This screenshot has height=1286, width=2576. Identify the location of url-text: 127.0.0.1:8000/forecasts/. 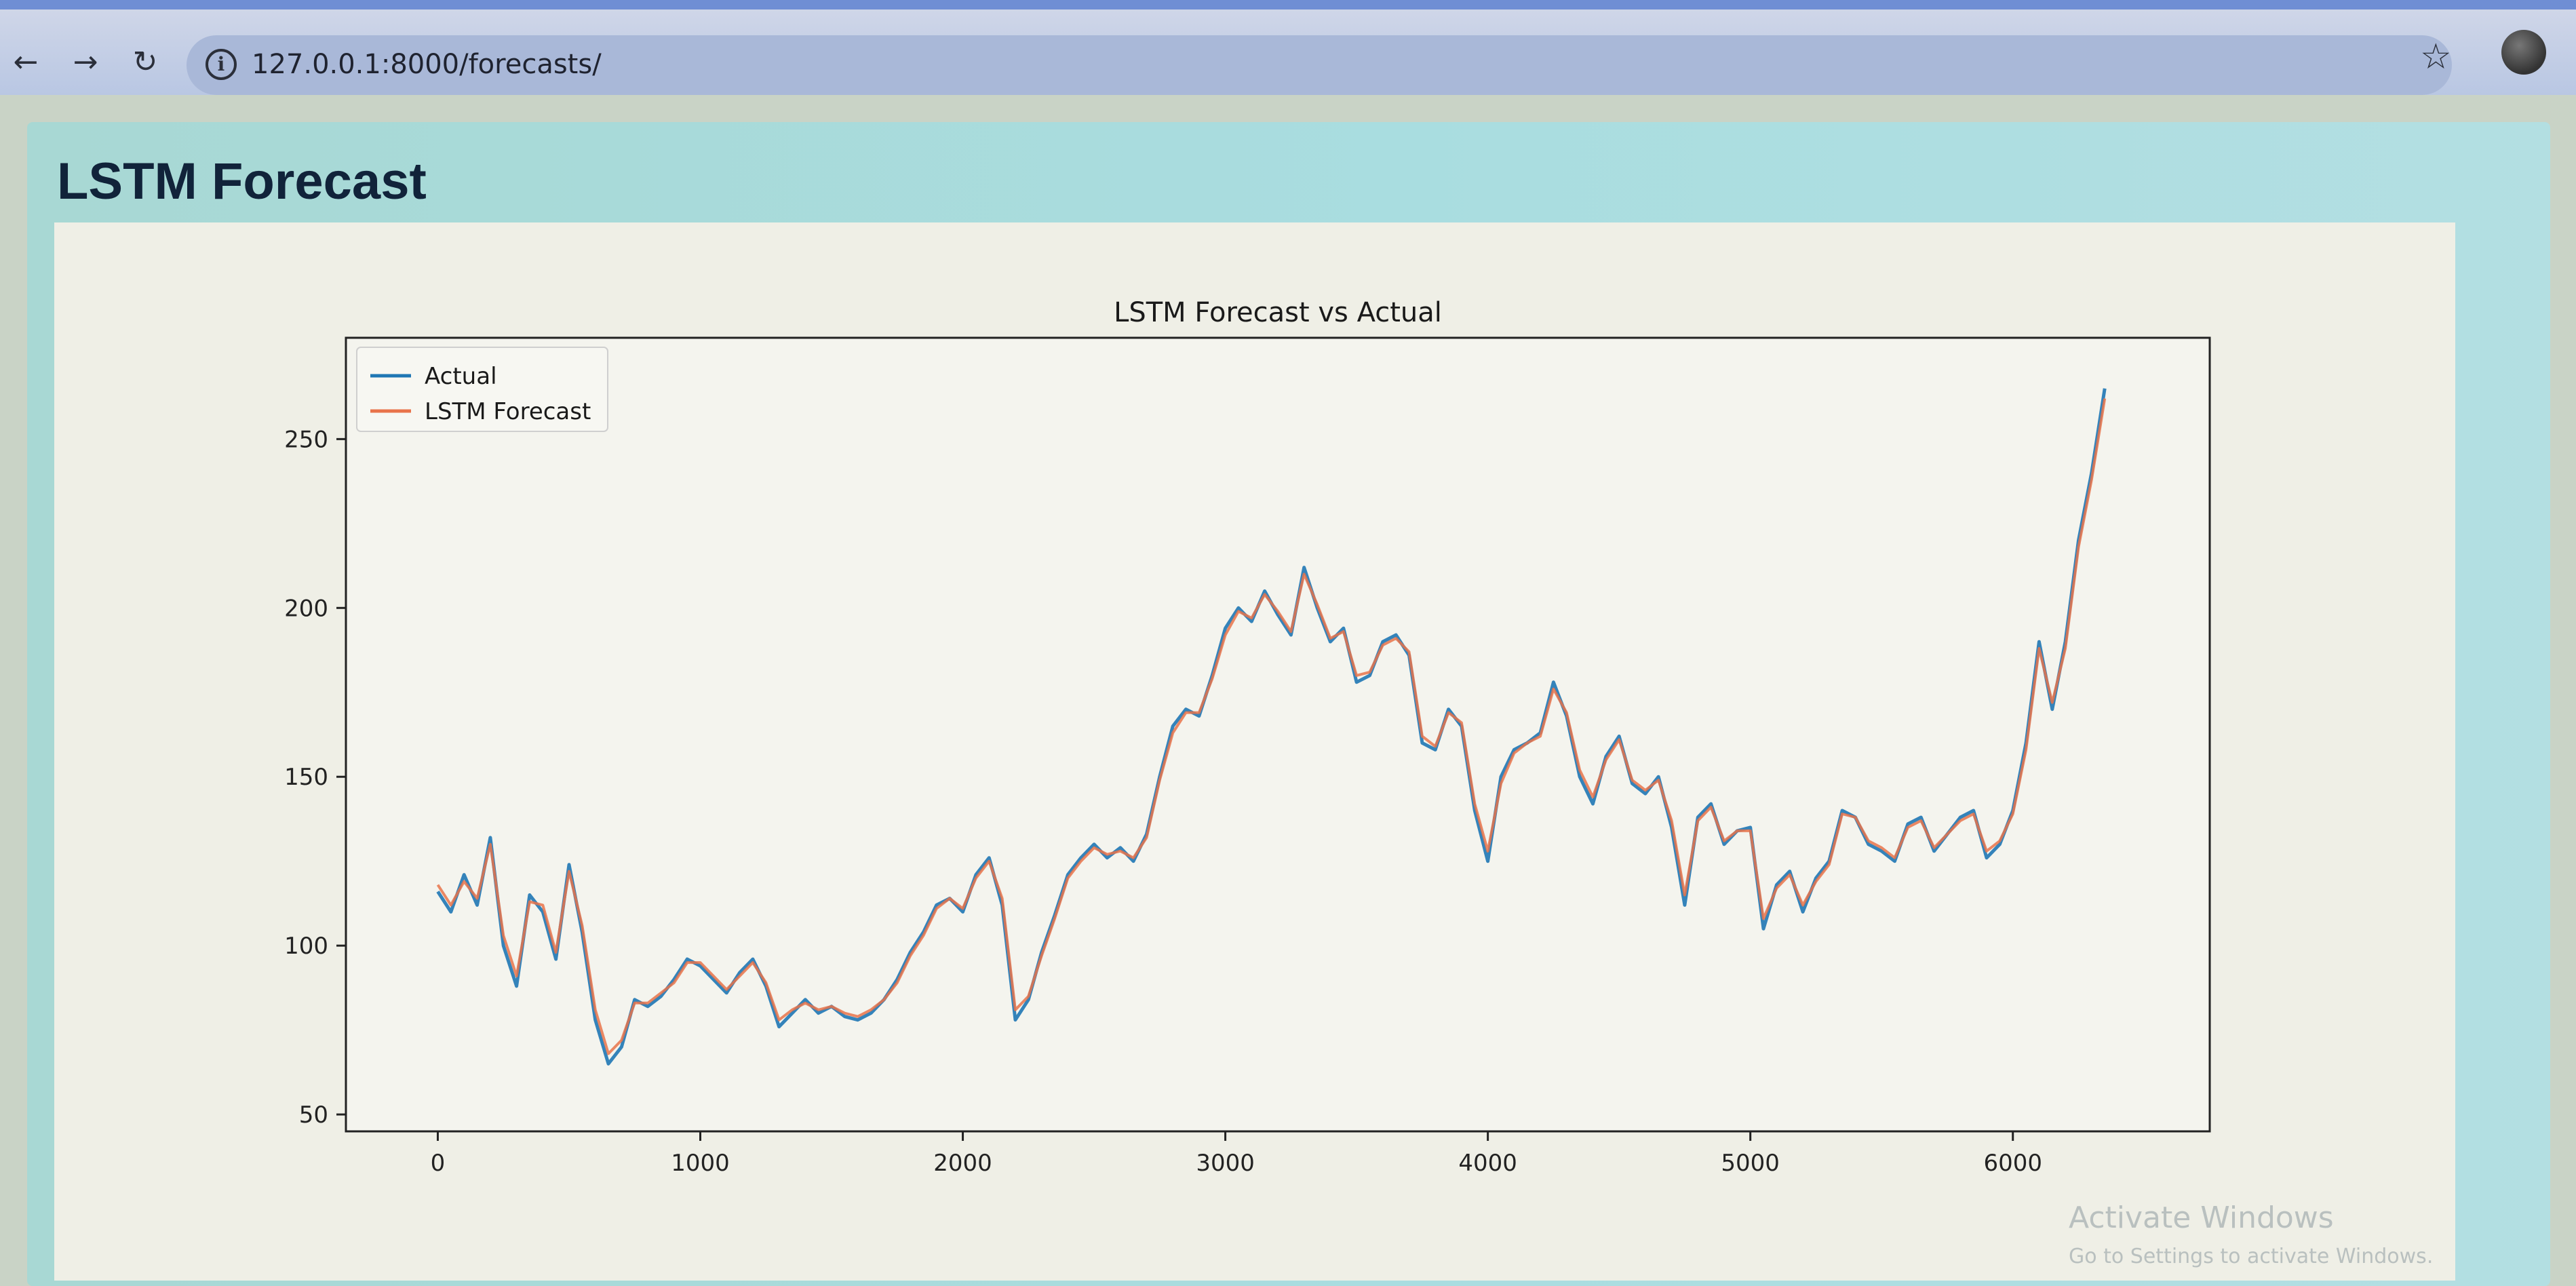
(427, 64).